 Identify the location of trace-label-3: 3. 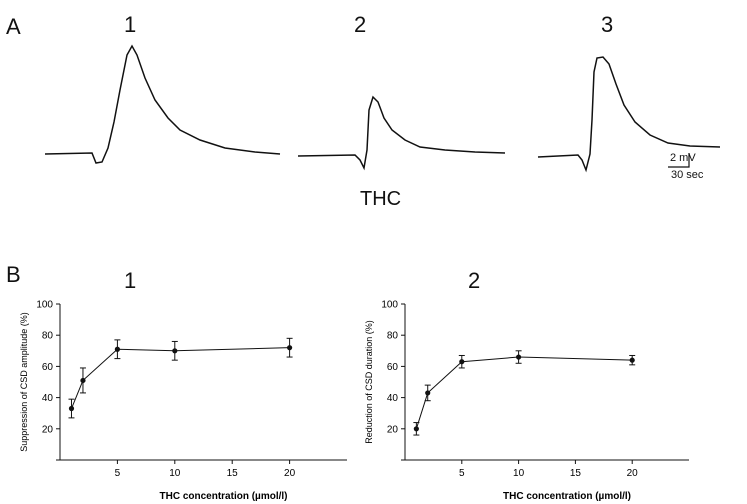
(607, 24).